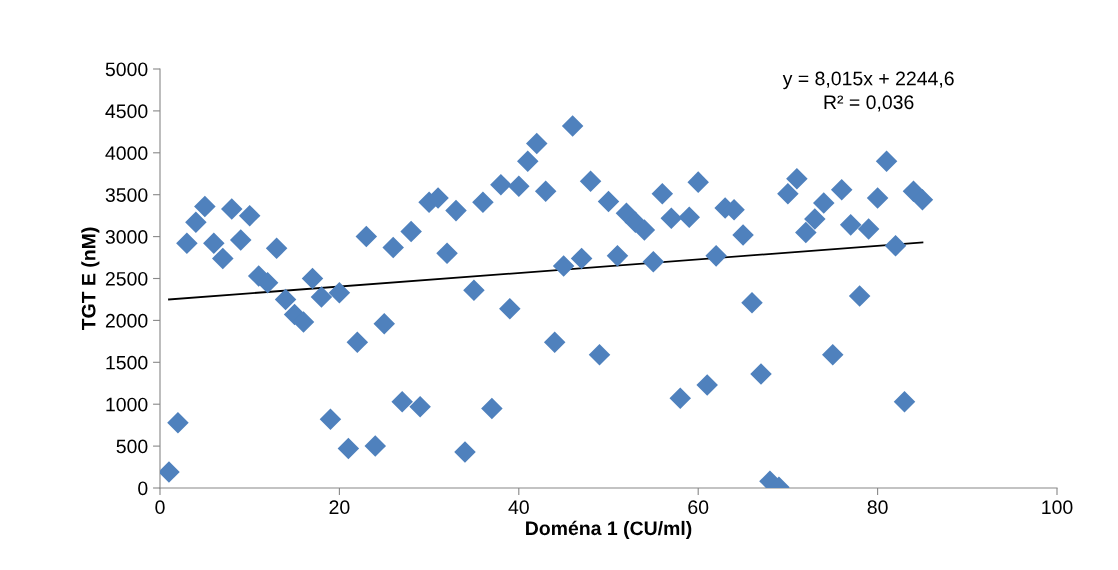 The height and width of the screenshot is (570, 1118). Describe the element at coordinates (126, 195) in the screenshot. I see `y-tick-label: 3500` at that location.